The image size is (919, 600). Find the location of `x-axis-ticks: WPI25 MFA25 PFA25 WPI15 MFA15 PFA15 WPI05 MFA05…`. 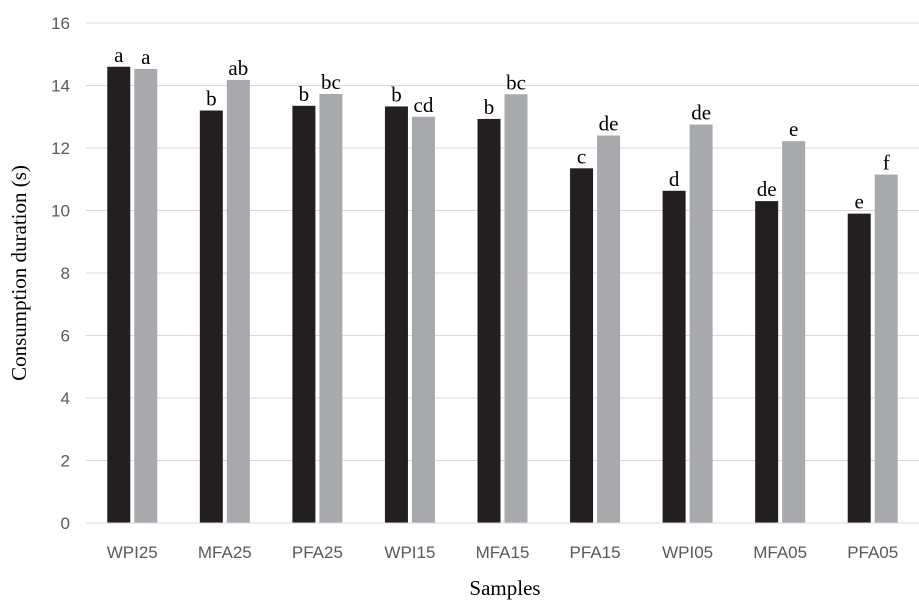

x-axis-ticks: WPI25 MFA25 PFA25 WPI15 MFA15 PFA15 WPI05 MFA05… is located at coordinates (502, 552).